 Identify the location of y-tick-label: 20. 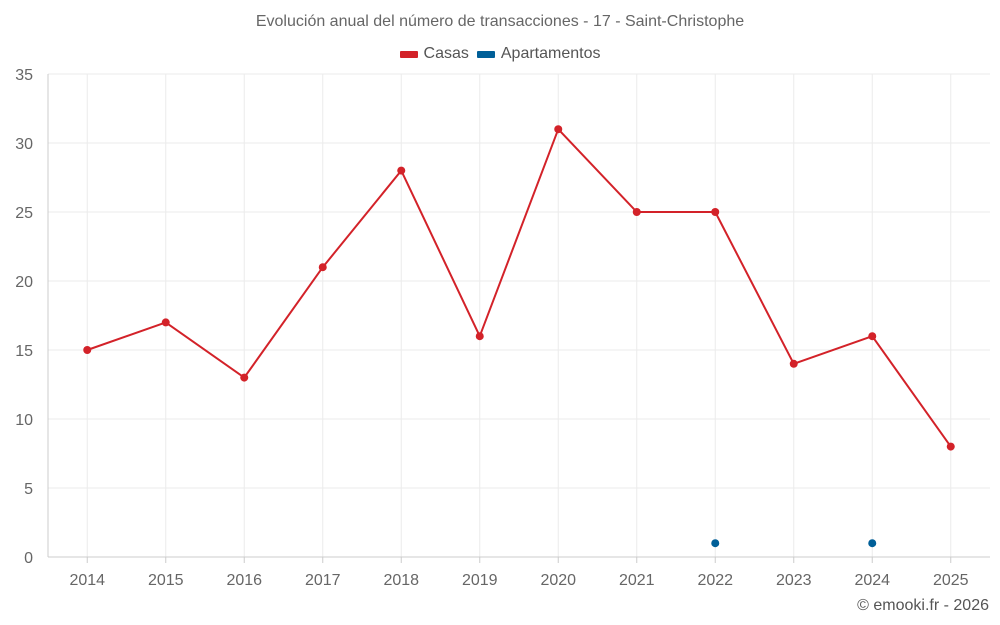
(24, 282).